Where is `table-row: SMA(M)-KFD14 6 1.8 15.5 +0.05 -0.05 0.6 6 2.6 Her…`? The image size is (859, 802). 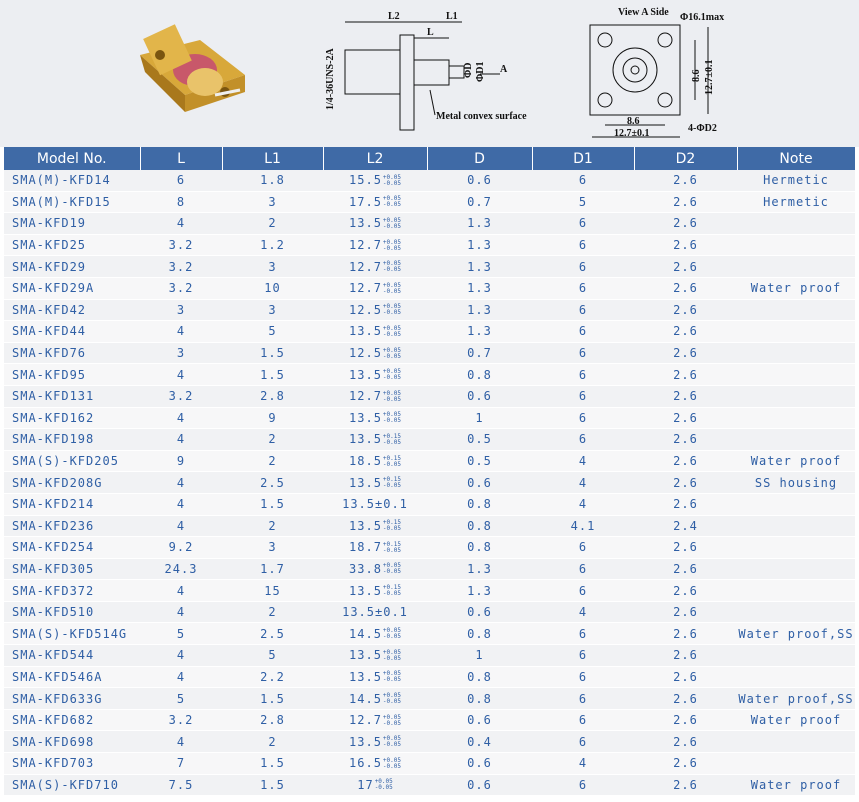 table-row: SMA(M)-KFD14 6 1.8 15.5 +0.05 -0.05 0.6 6 2.6 Her… is located at coordinates (429, 181).